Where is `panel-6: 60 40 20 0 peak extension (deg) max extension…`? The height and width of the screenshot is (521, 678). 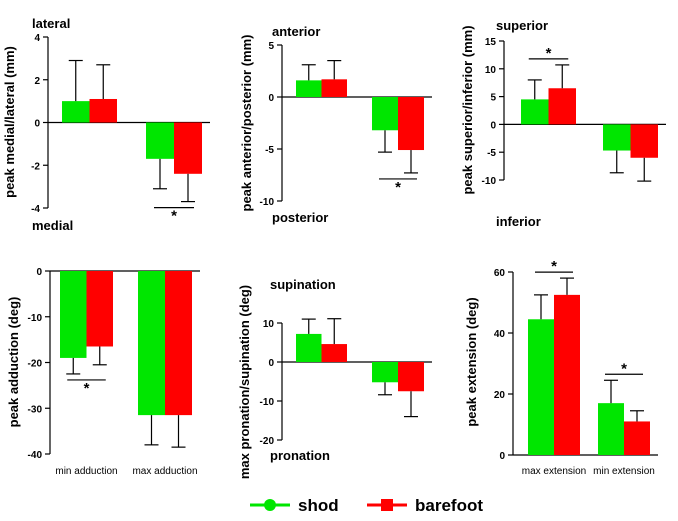
panel-6: 60 40 20 0 peak extension (deg) max extension… is located at coordinates (561, 367).